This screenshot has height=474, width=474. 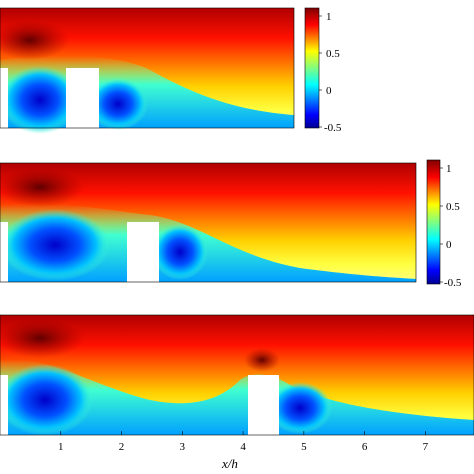 I want to click on colorbar-middle-ticks, so click(x=441, y=225).